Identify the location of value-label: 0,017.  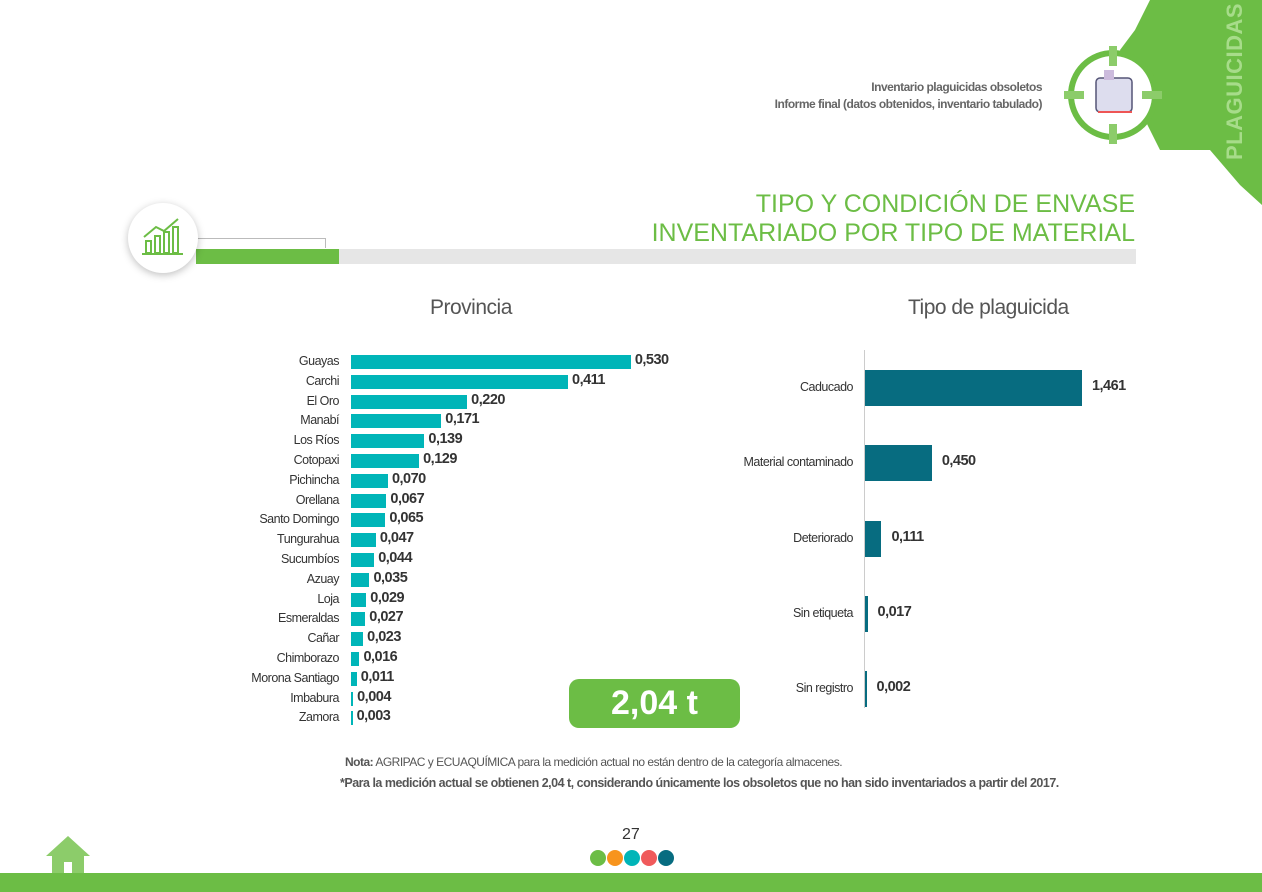
(894, 611).